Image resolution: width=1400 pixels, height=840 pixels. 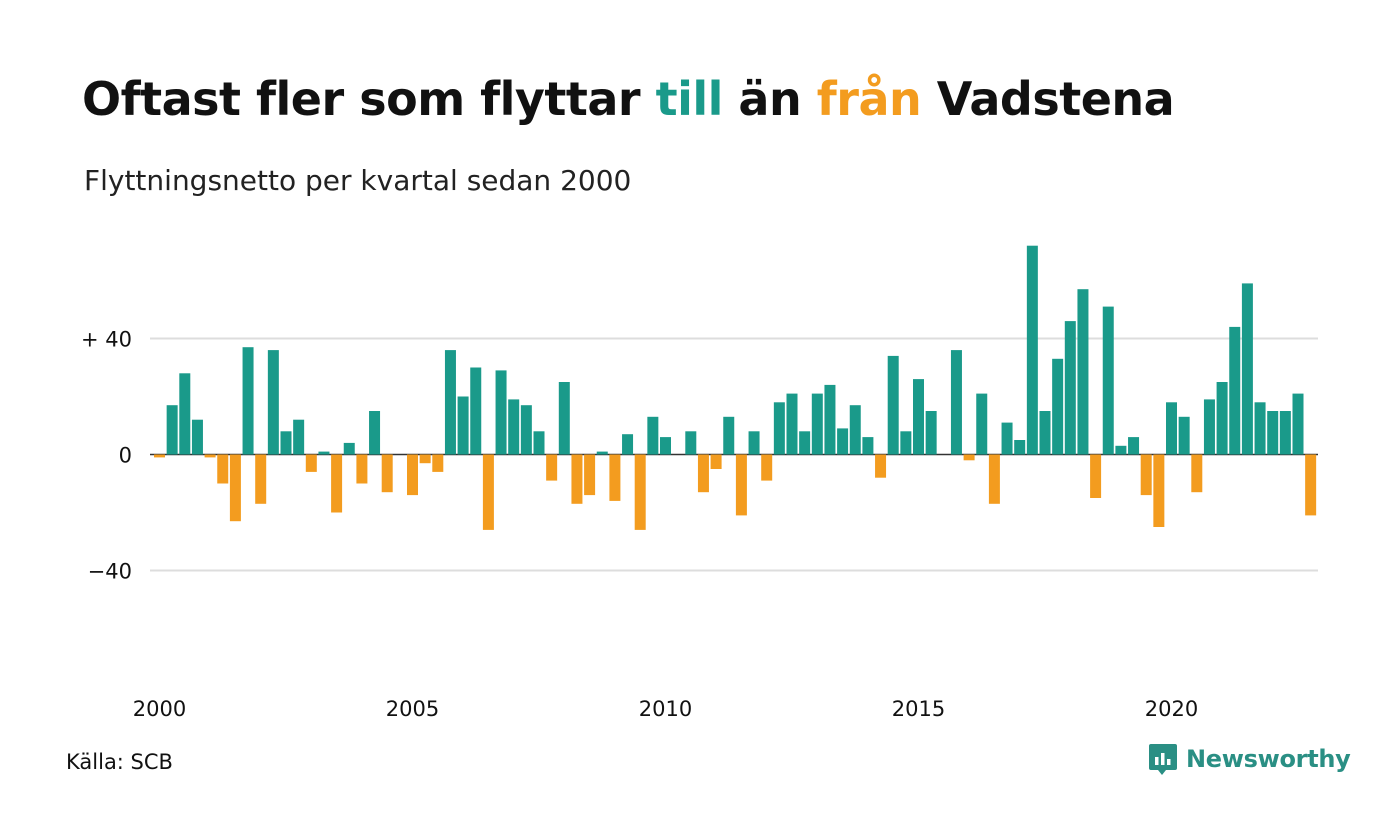 What do you see at coordinates (1209, 427) in the screenshot?
I see `bar-2020Q4` at bounding box center [1209, 427].